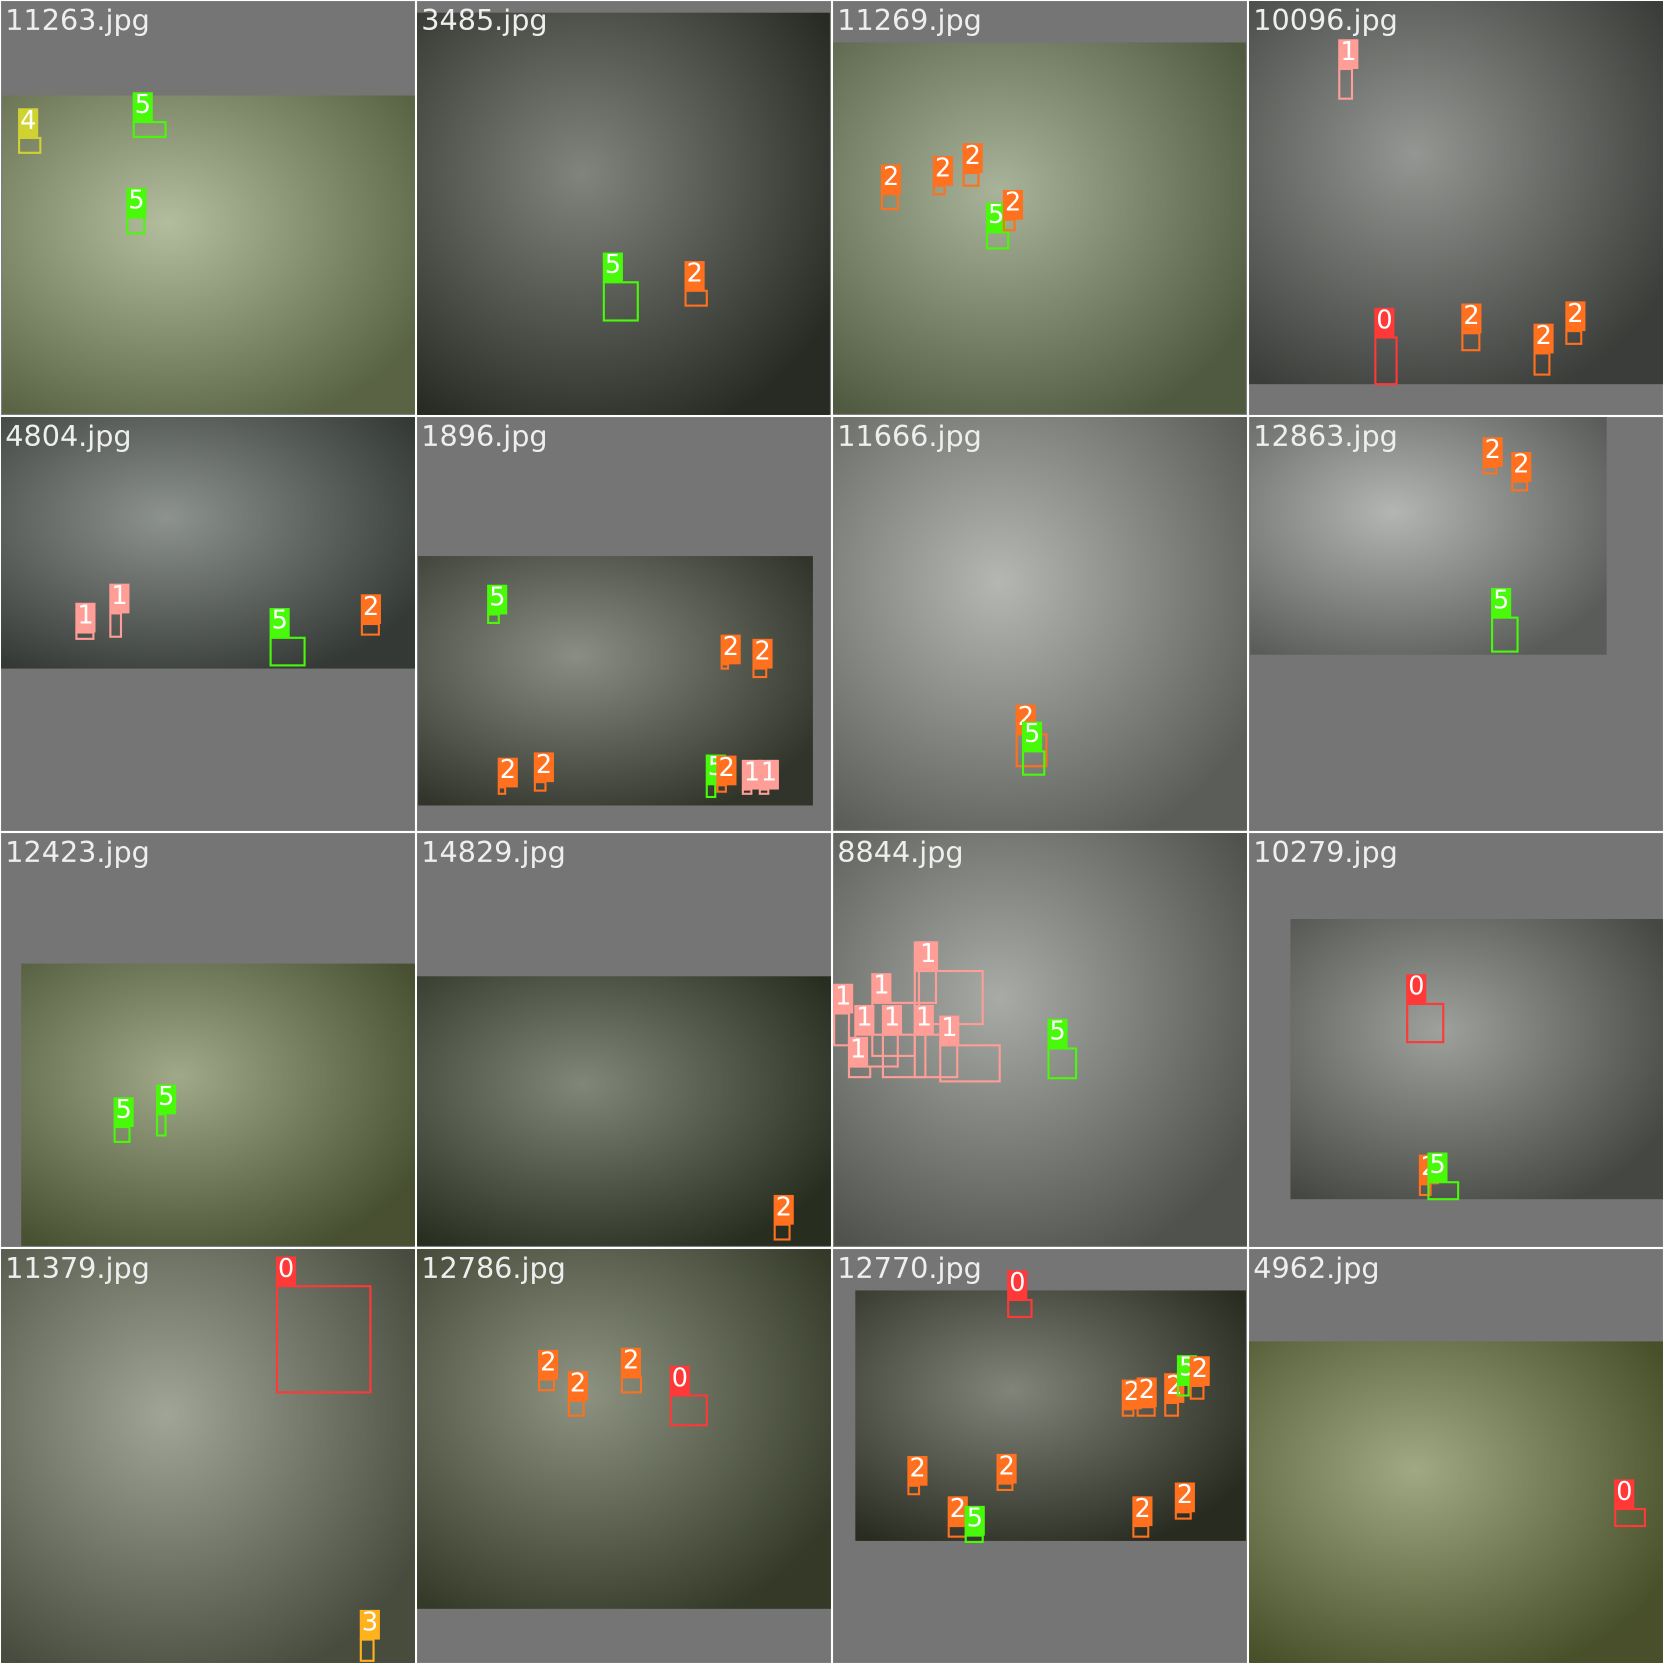 The width and height of the screenshot is (1664, 1664). I want to click on class-label: 4, so click(28, 121).